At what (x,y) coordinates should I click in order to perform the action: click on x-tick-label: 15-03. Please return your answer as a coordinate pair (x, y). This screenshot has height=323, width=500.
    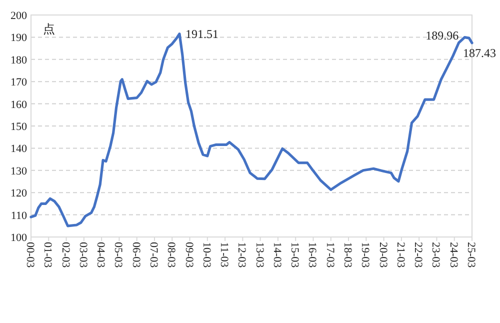
    Looking at the image, I should click on (294, 255).